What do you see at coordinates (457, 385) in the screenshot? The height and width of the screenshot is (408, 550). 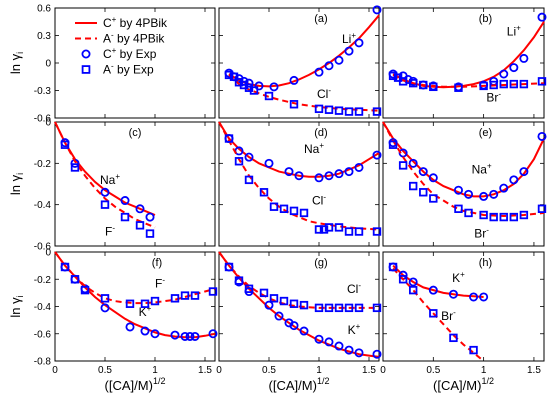 I see `x-axis-title-base: ([CA]/M)` at bounding box center [457, 385].